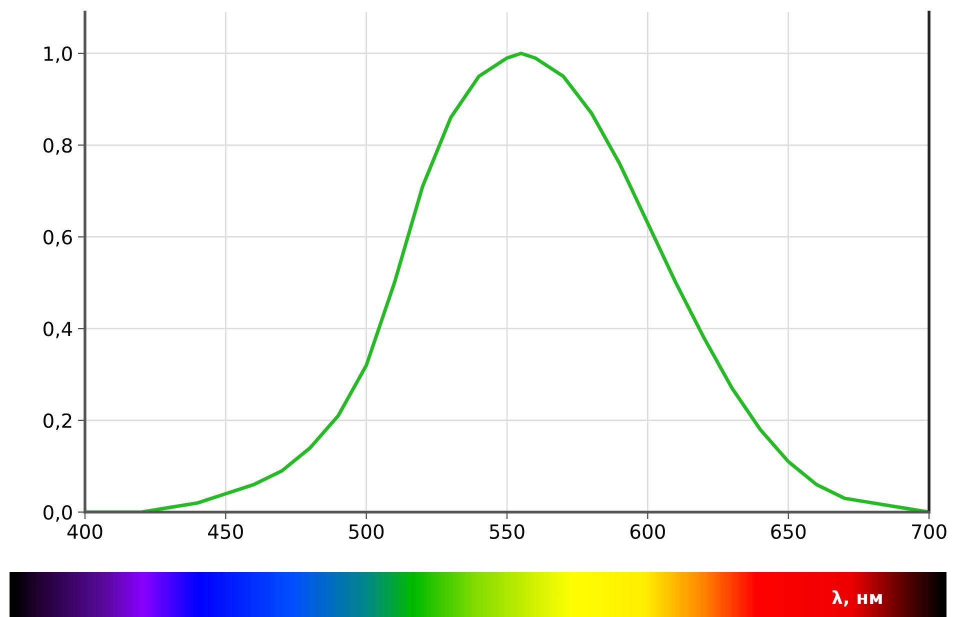 Image resolution: width=956 pixels, height=617 pixels. Describe the element at coordinates (366, 531) in the screenshot. I see `x-tick-label: 500` at that location.